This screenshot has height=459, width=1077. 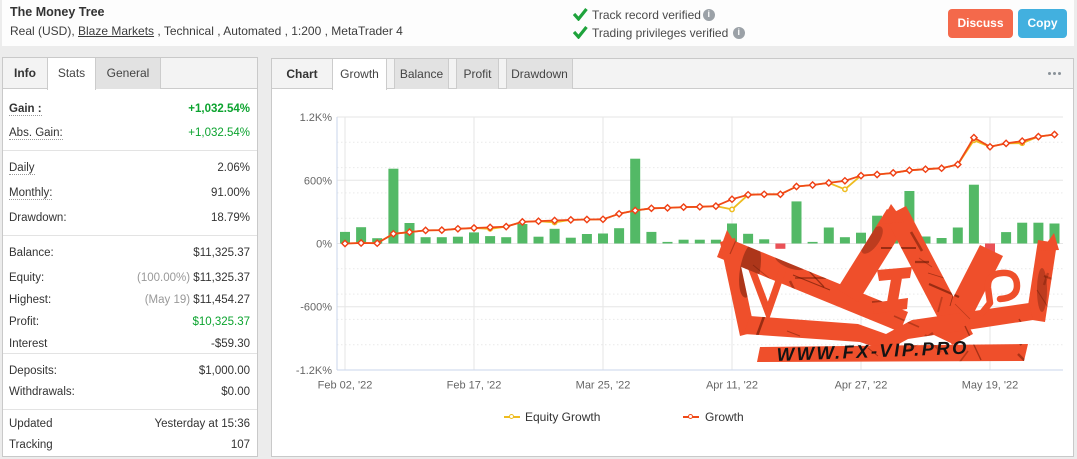 I want to click on svg-text: Mar 25, '22, so click(x=603, y=386).